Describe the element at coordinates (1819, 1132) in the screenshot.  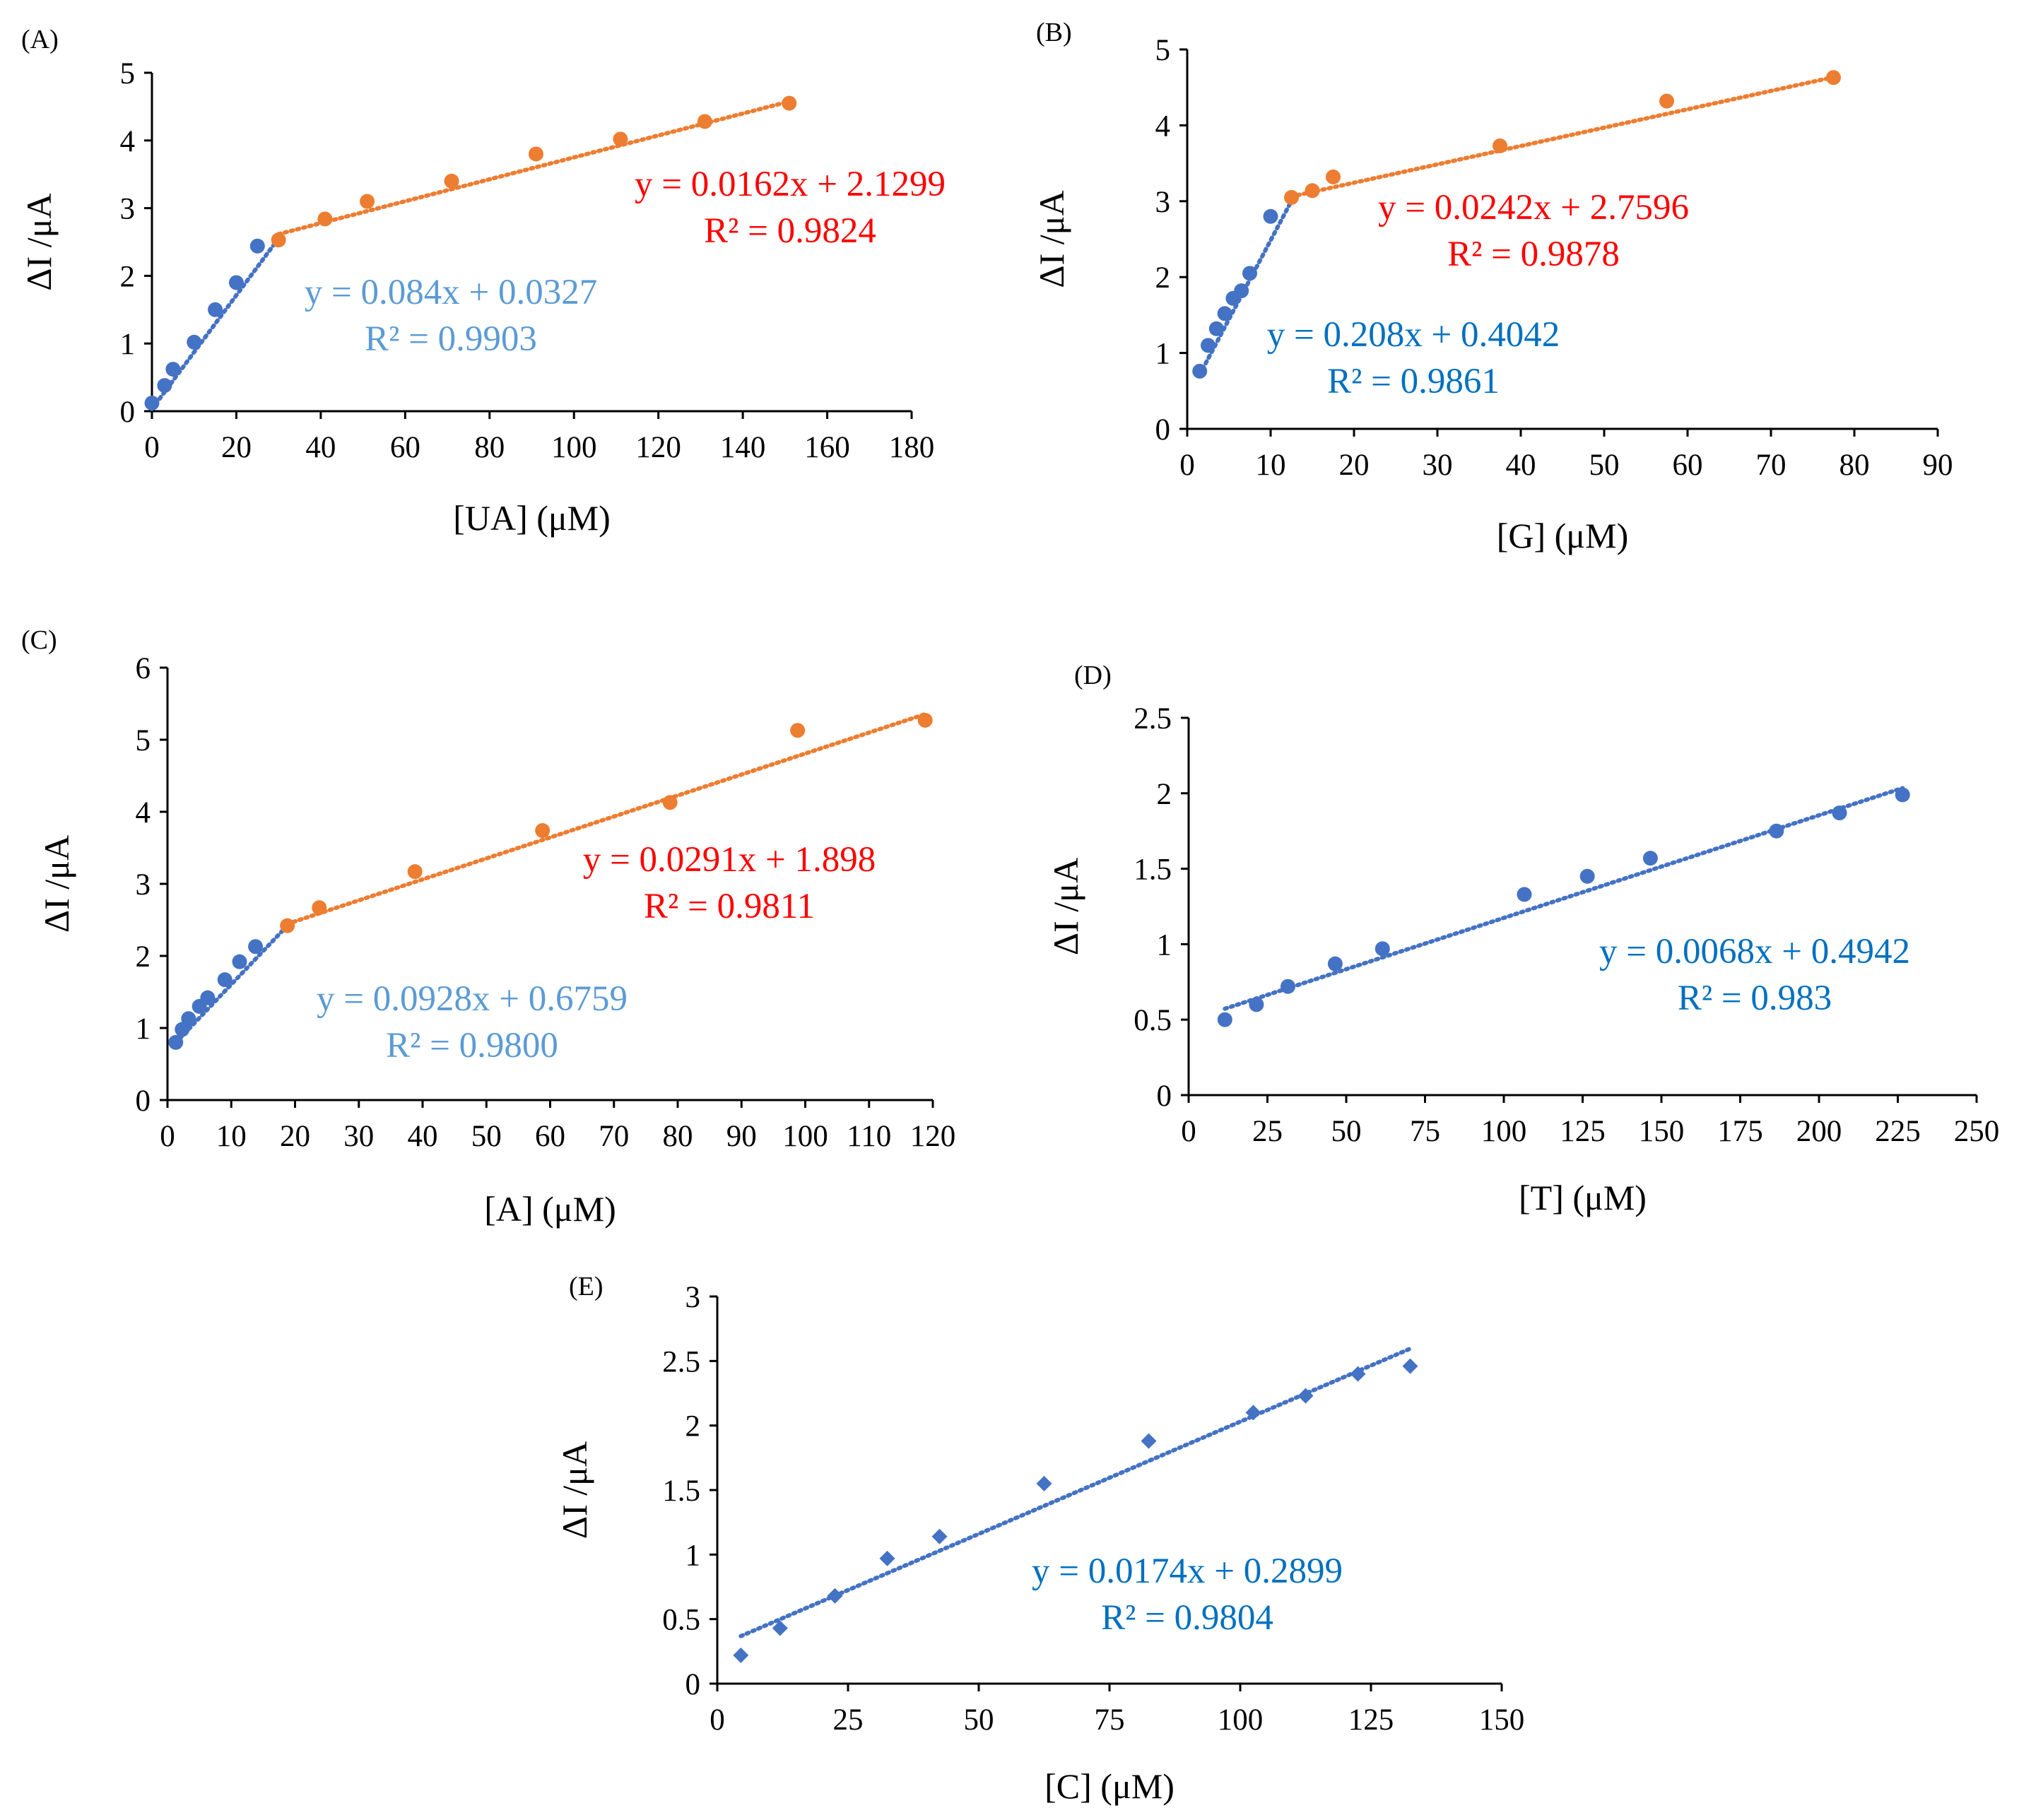
I see `x-tick-label: 200` at that location.